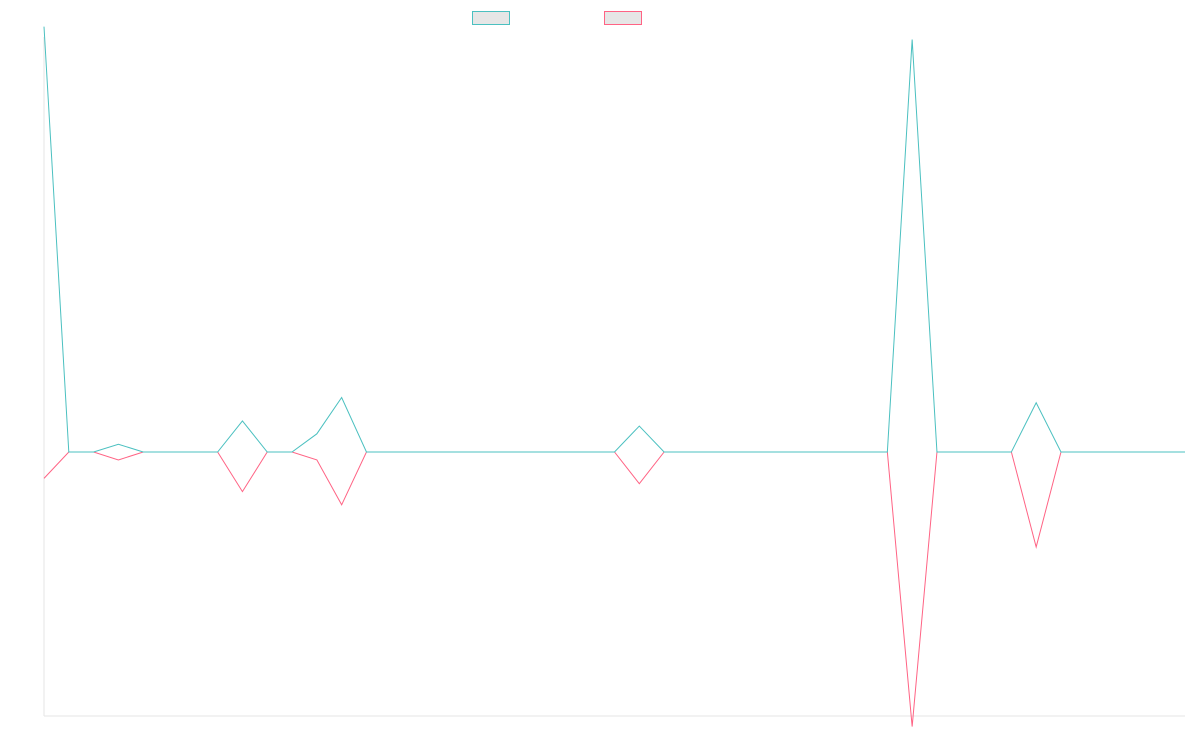 This screenshot has height=750, width=1200. I want to click on legend-swatch-pink, so click(623, 18).